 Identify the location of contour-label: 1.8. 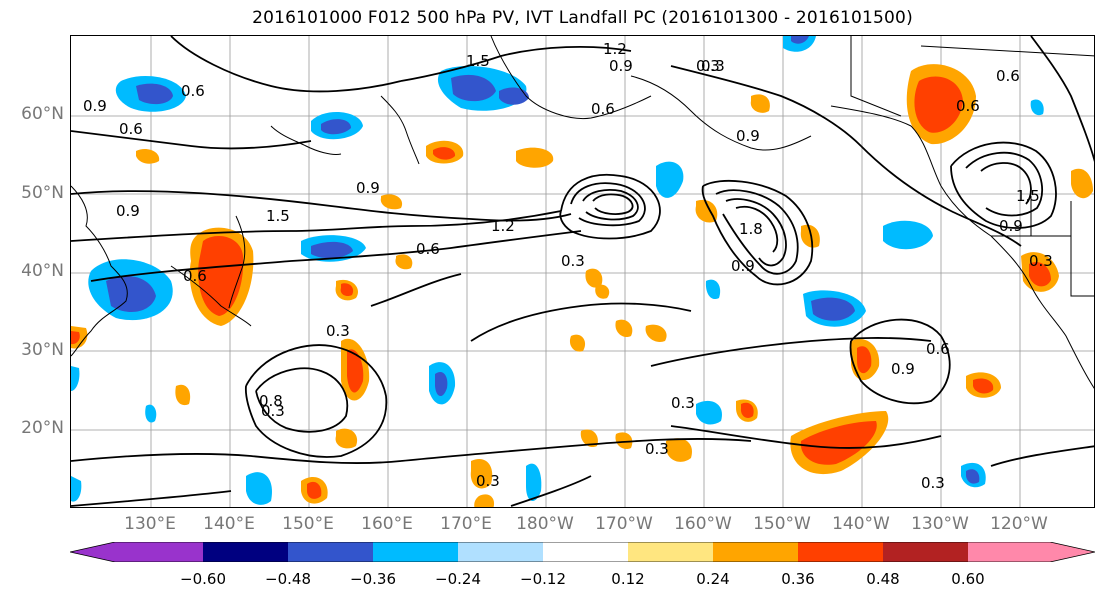
(751, 229).